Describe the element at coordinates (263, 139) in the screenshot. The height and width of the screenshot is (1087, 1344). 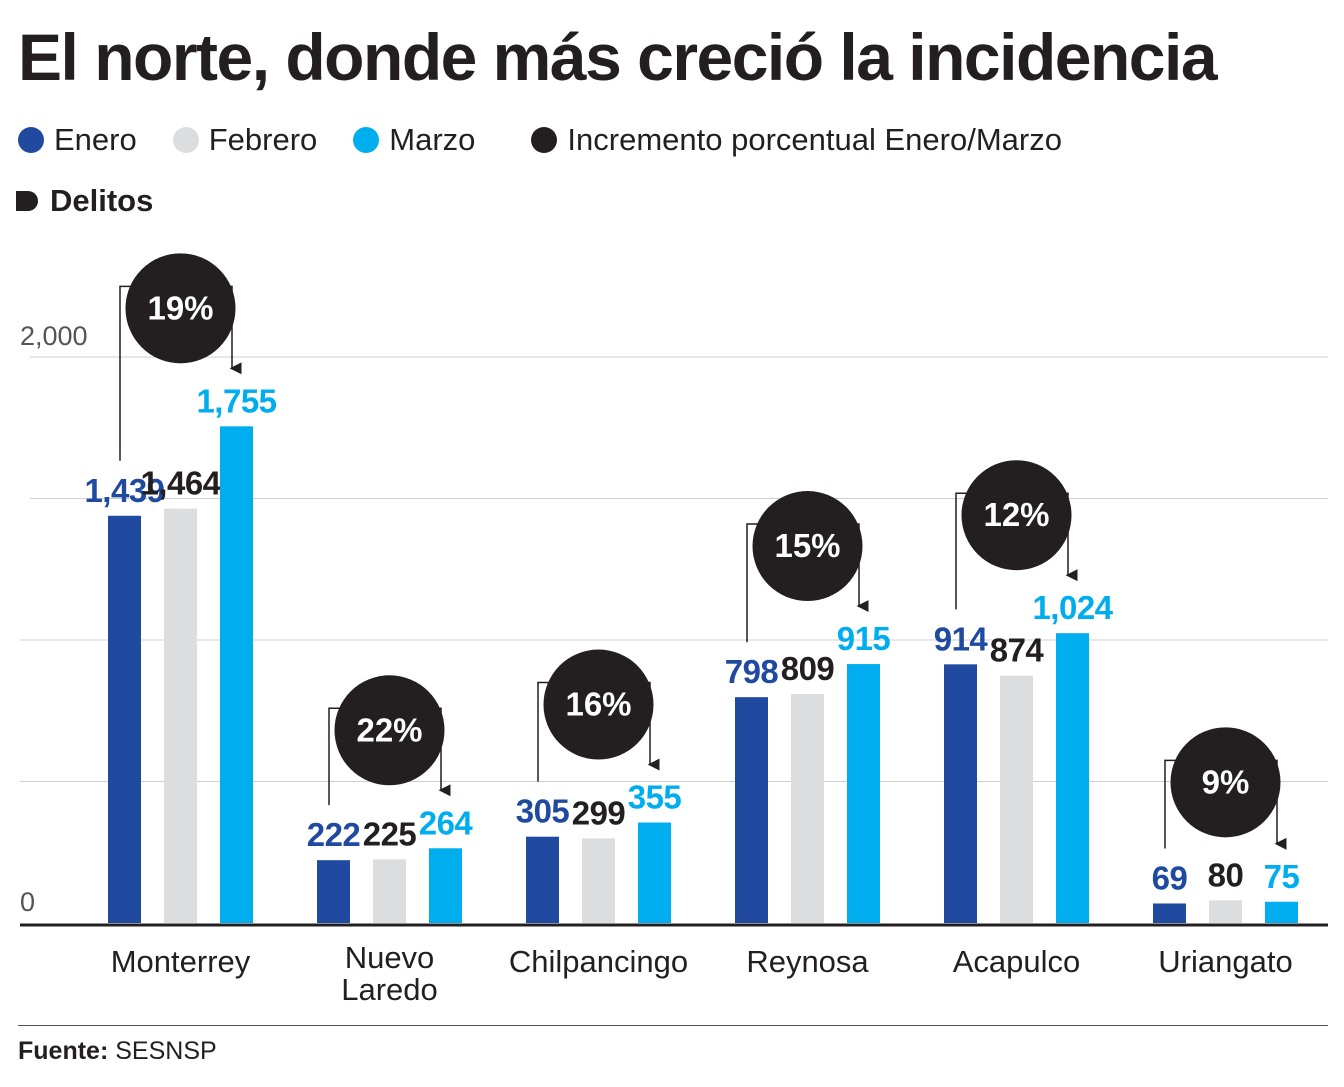
I see `legend-label-febrero: Febrero` at that location.